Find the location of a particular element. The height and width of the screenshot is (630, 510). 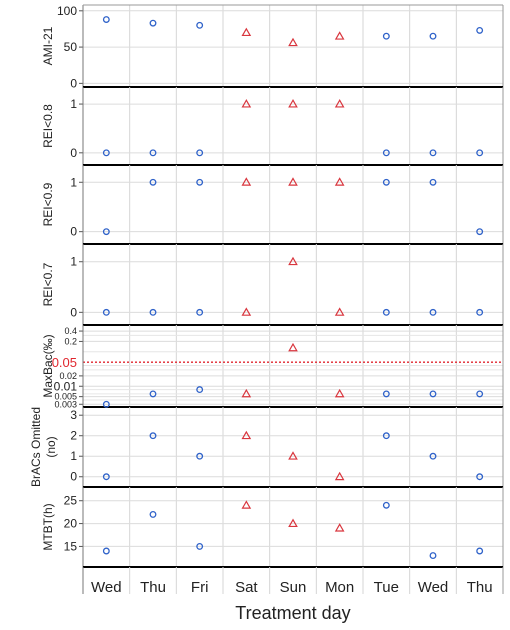

y-axis-label: MaxBac(‰) is located at coordinates (48, 365).